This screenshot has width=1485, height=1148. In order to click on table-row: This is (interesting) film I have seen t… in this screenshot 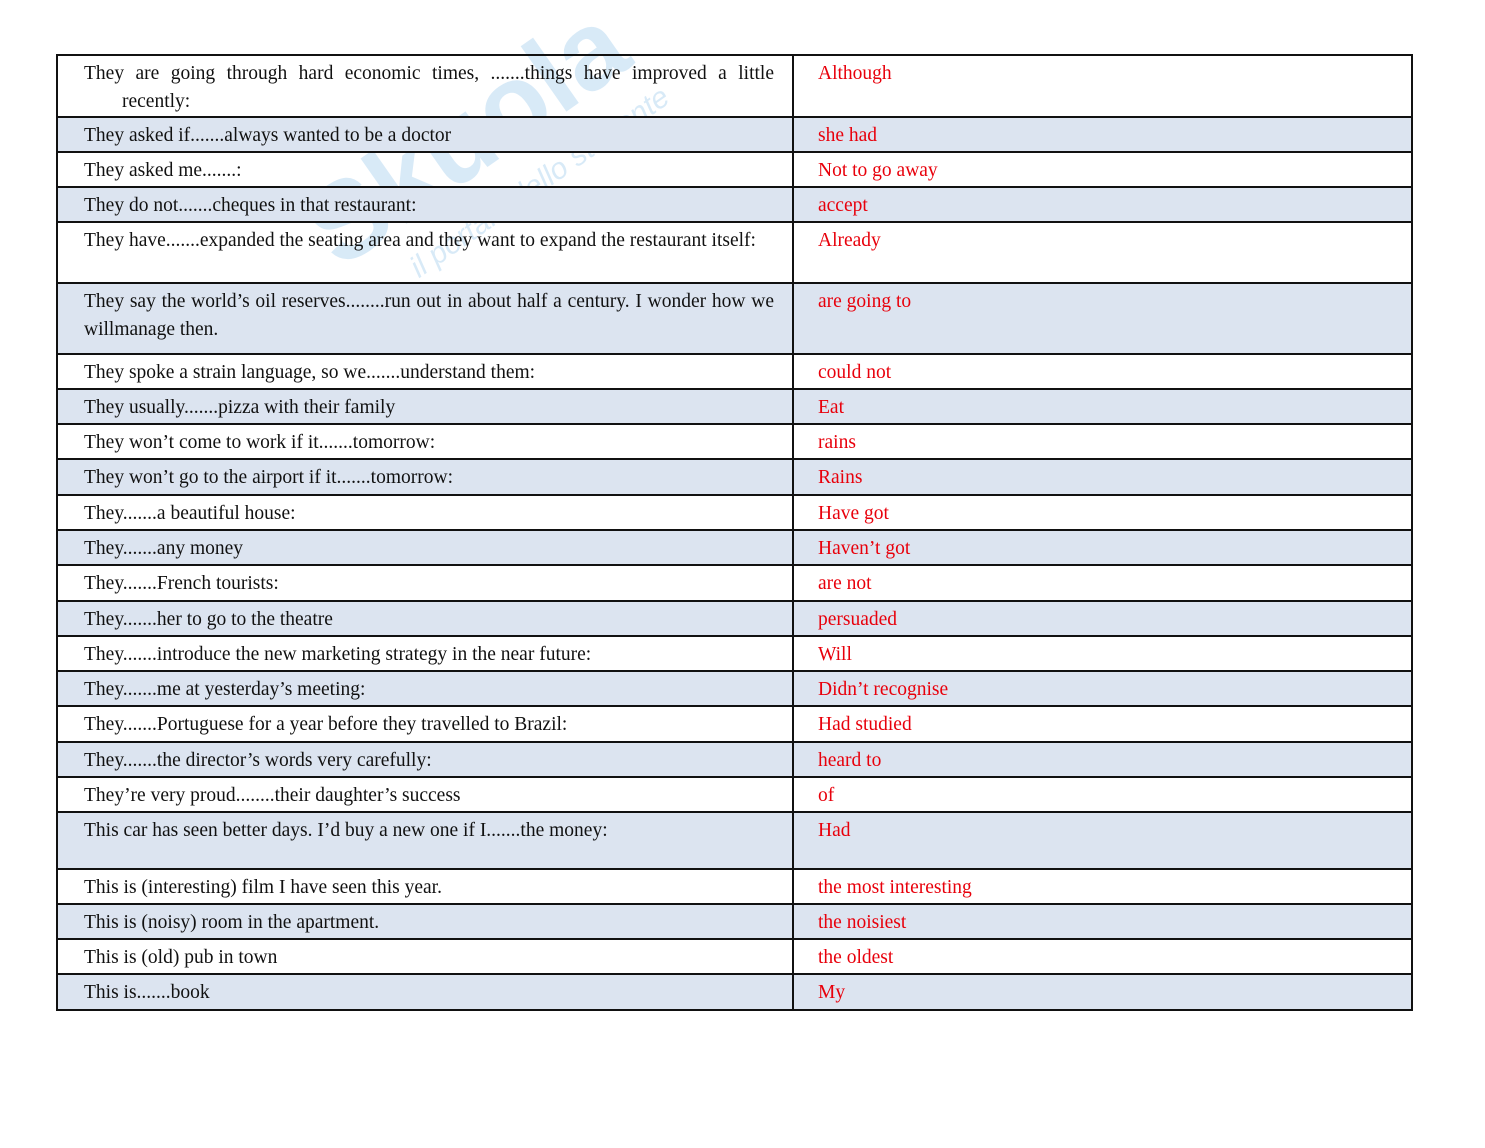, I will do `click(734, 886)`.